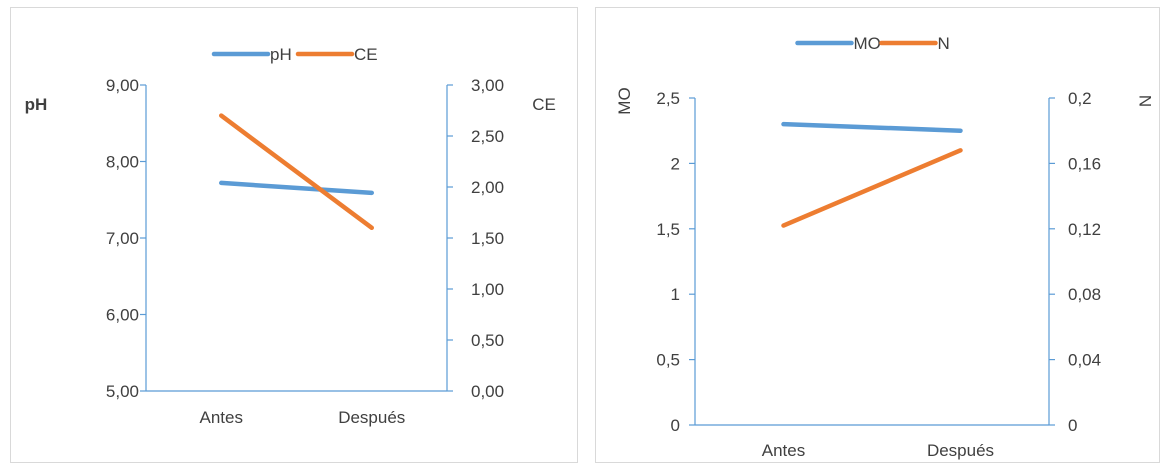 The width and height of the screenshot is (1167, 469). Describe the element at coordinates (366, 54) in the screenshot. I see `legend-label-ce: CE` at that location.